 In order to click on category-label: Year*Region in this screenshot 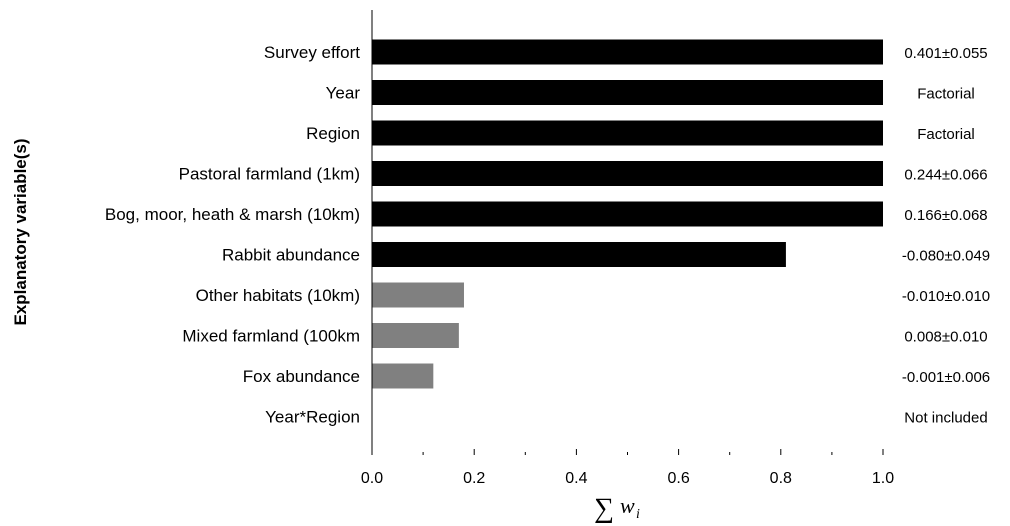, I will do `click(312, 417)`.